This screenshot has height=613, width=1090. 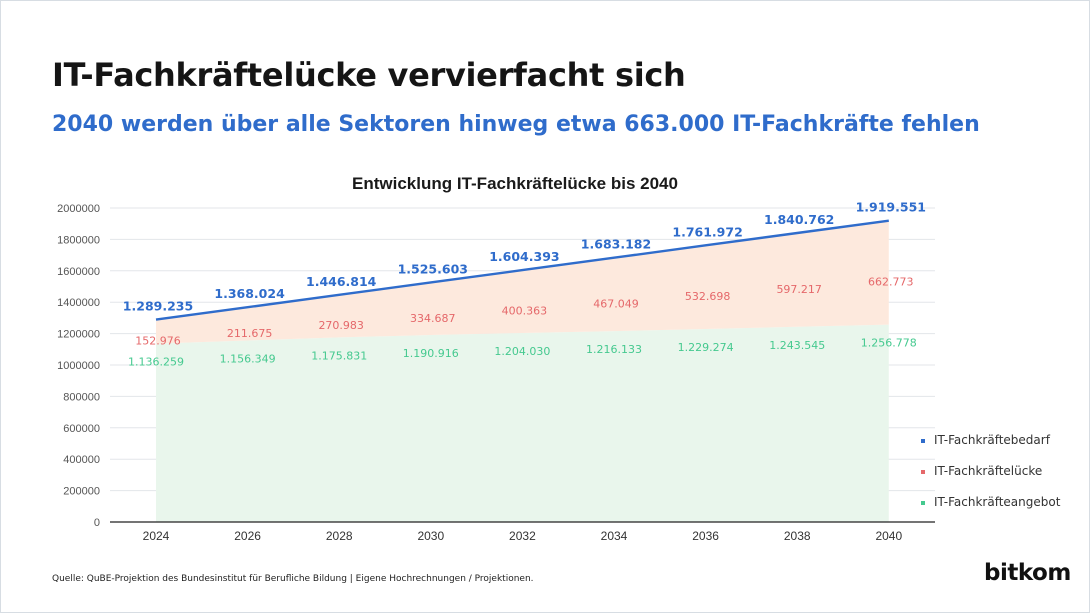 I want to click on chart-title: Entwicklung IT-Fachkräftelücke bis 2040, so click(x=515, y=183).